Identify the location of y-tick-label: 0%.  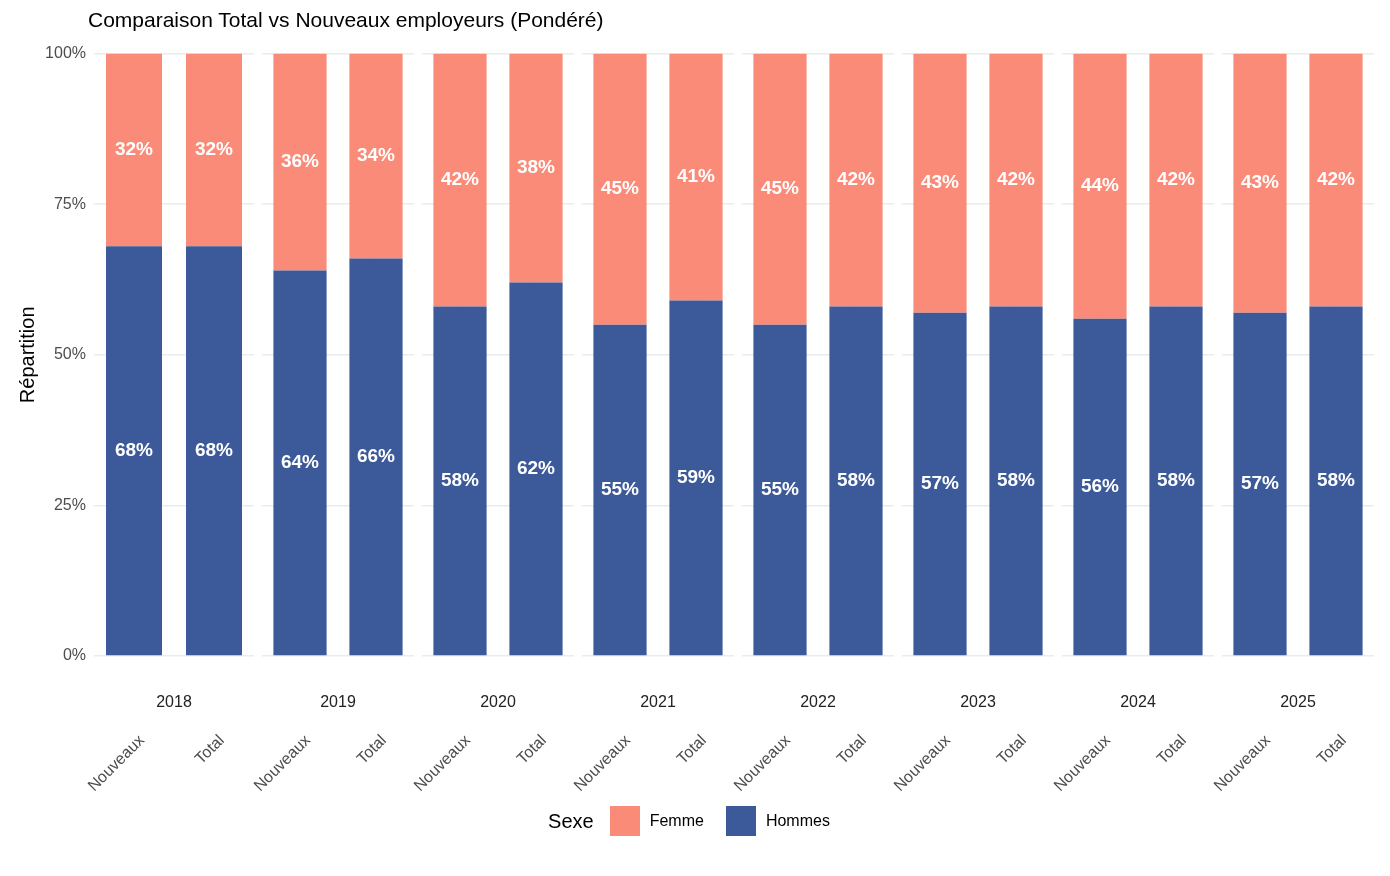
(74, 655).